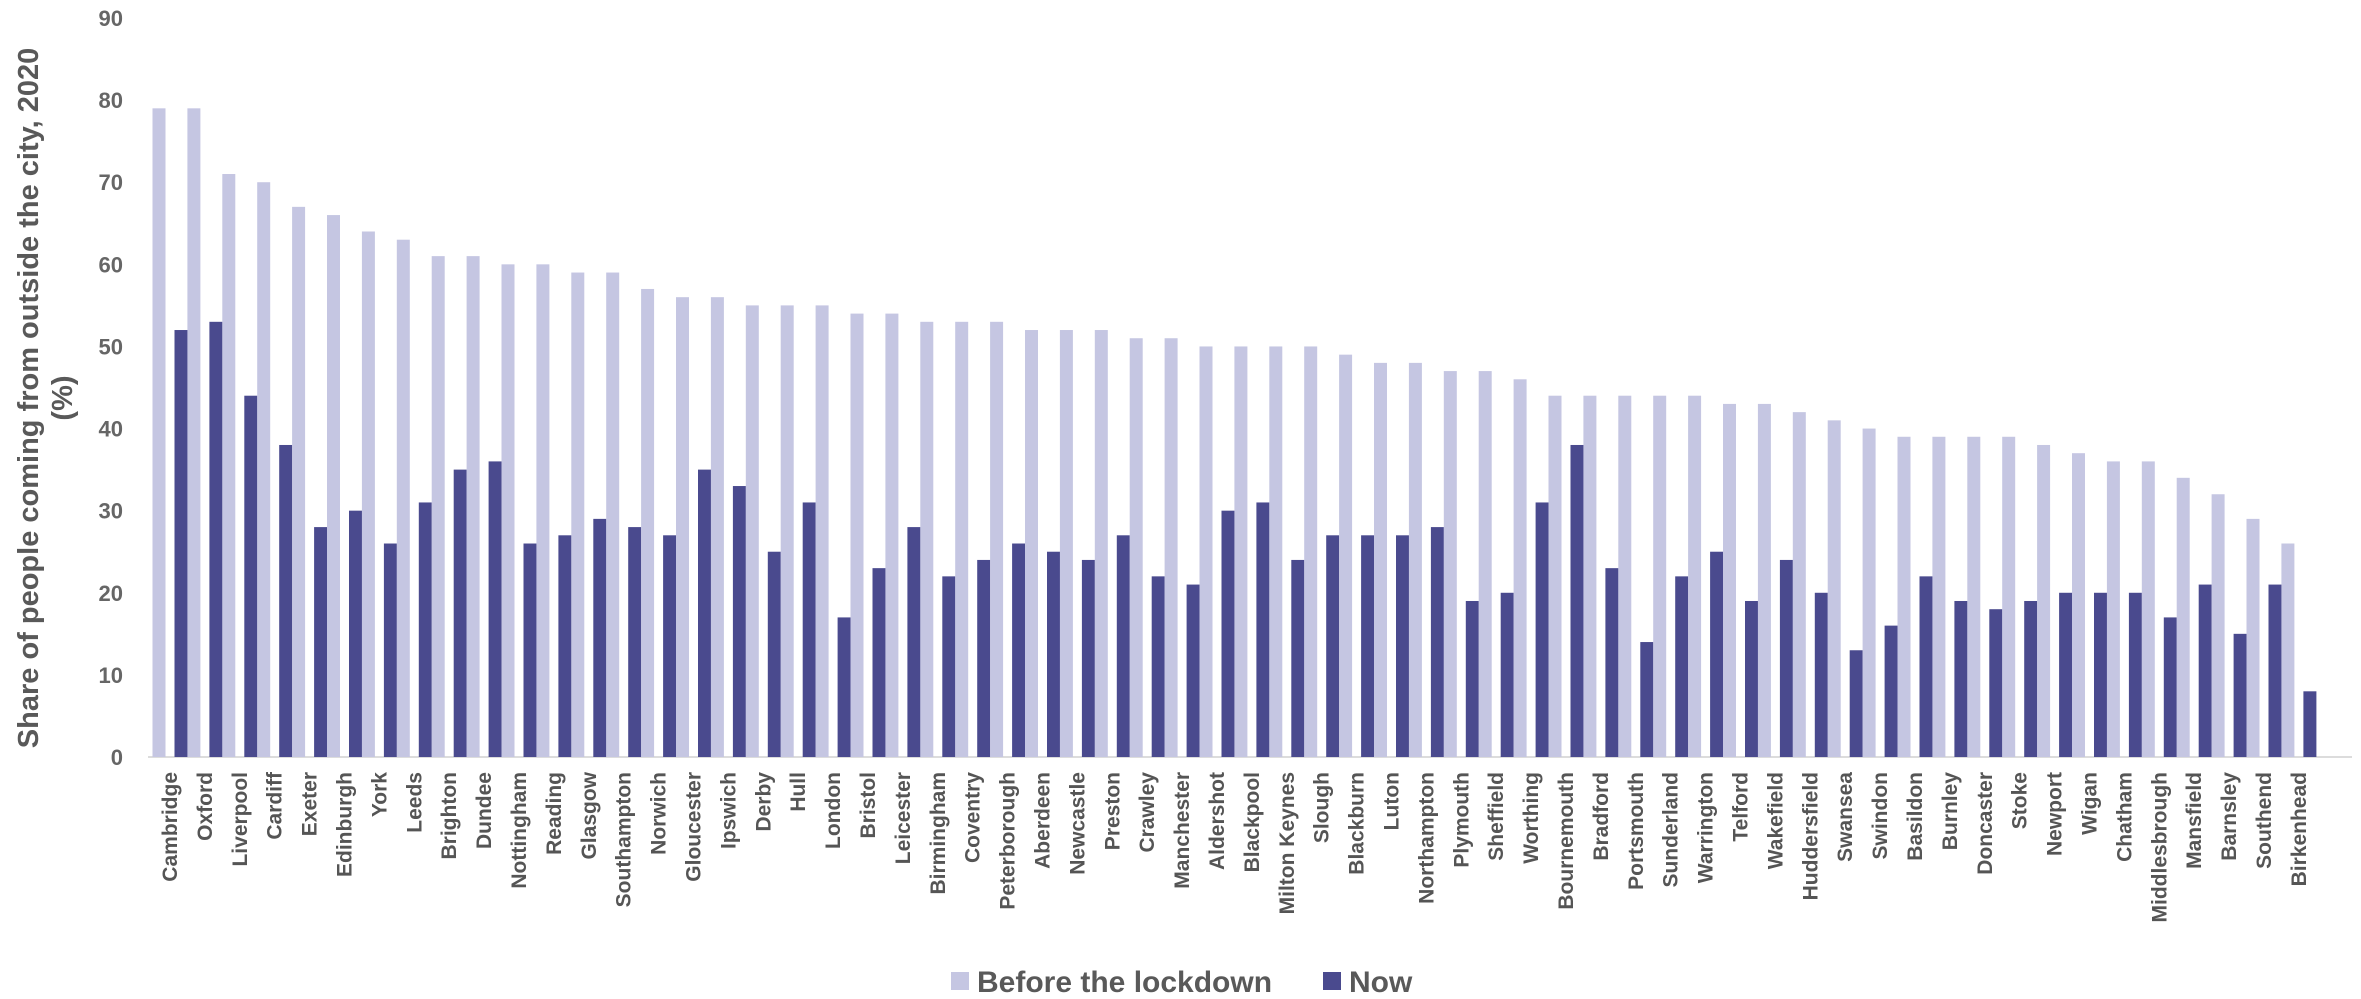 Image resolution: width=2361 pixels, height=999 pixels. I want to click on x-tick-label: Newcastle, so click(1077, 823).